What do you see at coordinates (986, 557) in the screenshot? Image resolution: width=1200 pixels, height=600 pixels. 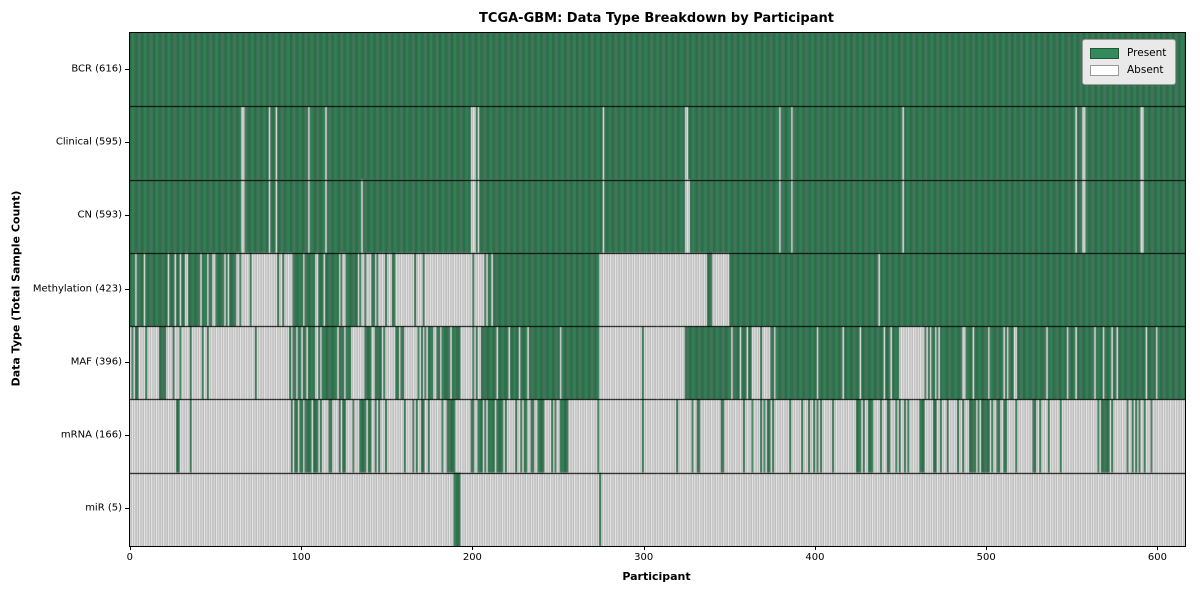 I see `x-tick-label-500: 500` at bounding box center [986, 557].